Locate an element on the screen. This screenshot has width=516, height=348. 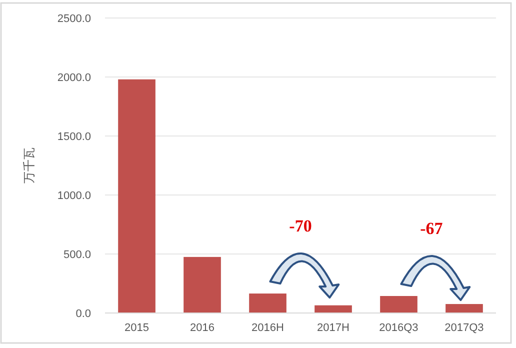
x-tick-label: 2016Q3 is located at coordinates (398, 328).